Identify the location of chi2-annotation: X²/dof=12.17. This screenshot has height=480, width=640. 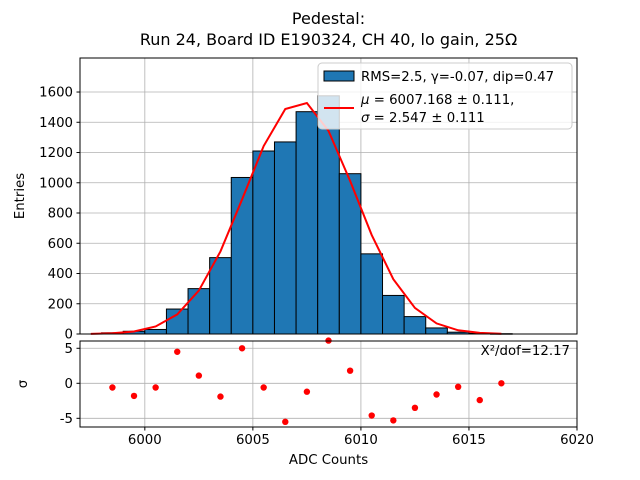
(525, 351).